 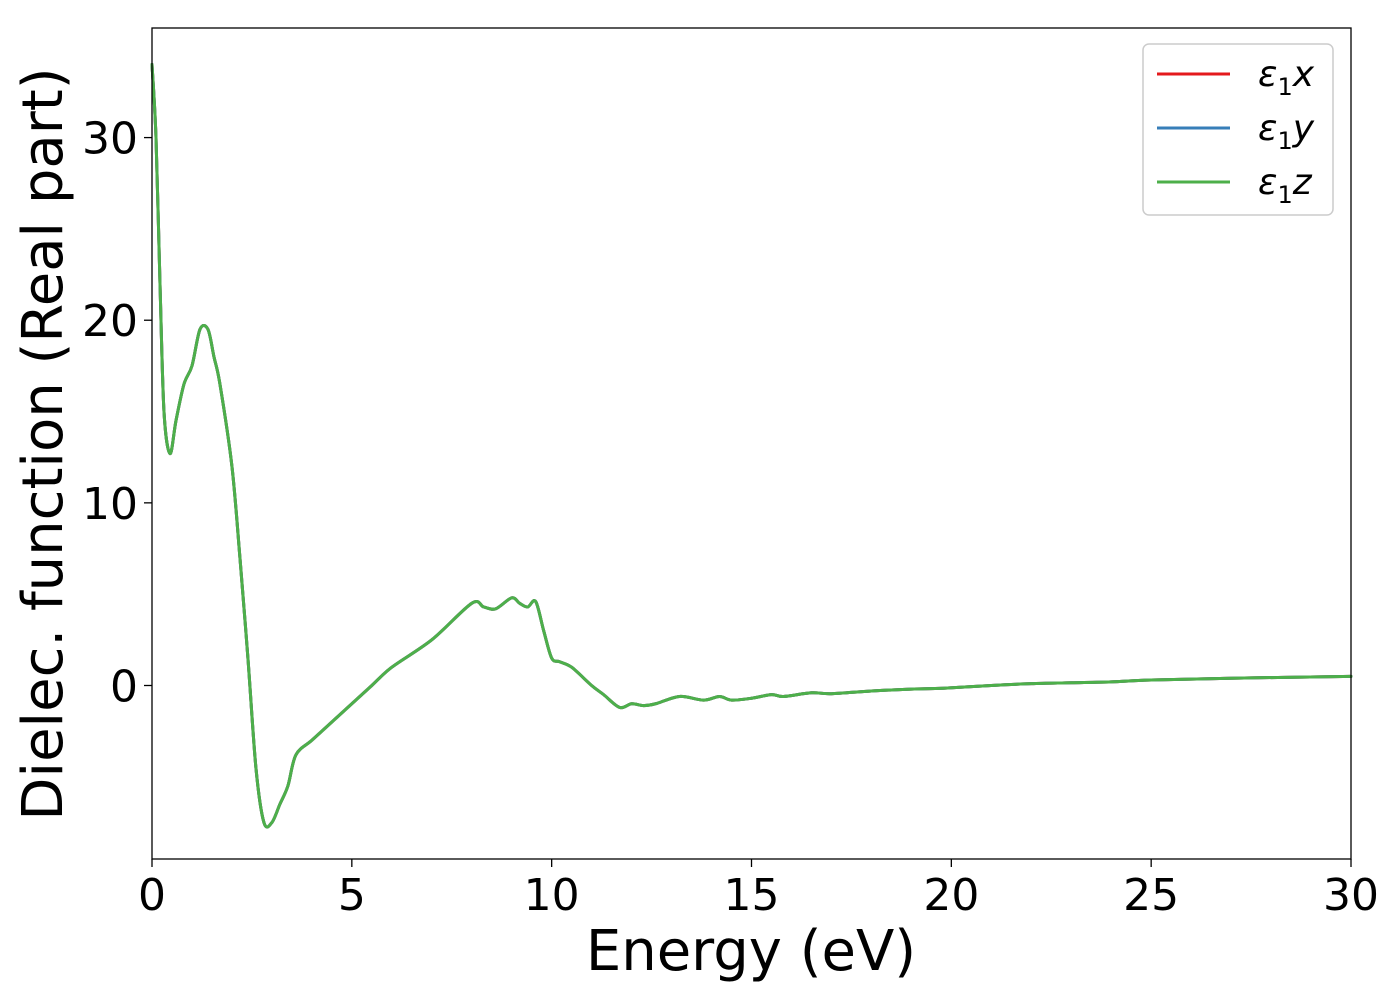 What do you see at coordinates (1286, 131) in the screenshot?
I see `legend-label-y: ε1y` at bounding box center [1286, 131].